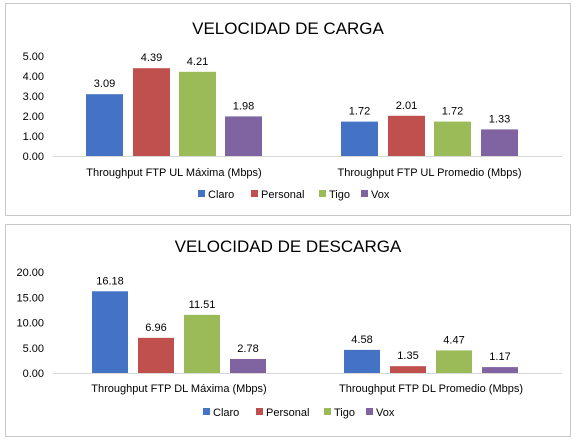 The height and width of the screenshot is (440, 578). Describe the element at coordinates (155, 328) in the screenshot. I see `data-label: 6.96` at that location.